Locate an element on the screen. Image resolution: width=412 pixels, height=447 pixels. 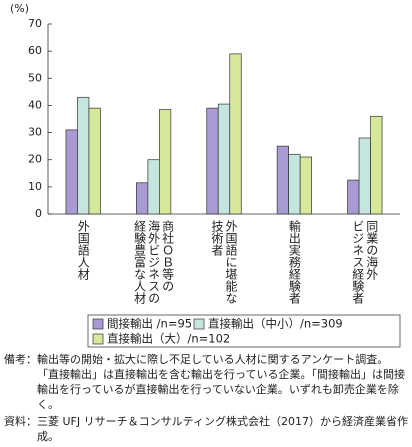
y-tick-label: 60 is located at coordinates (35, 50).